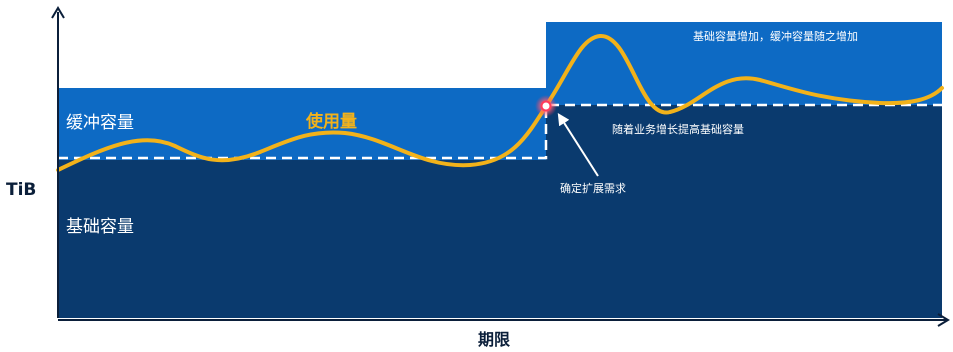 The width and height of the screenshot is (953, 352). I want to click on scale-trigger-annotation: 确定扩展需求, so click(593, 188).